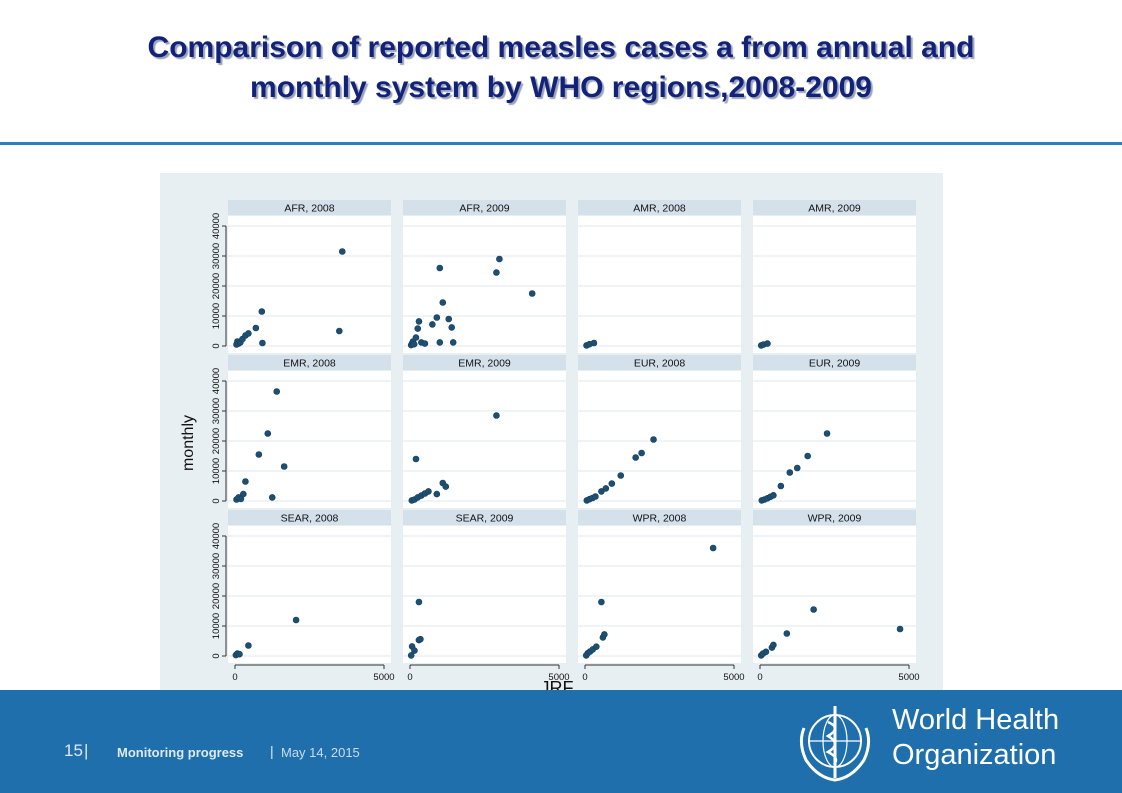 The image size is (1122, 793). What do you see at coordinates (976, 720) in the screenshot?
I see `organization-name-line1: World Health` at bounding box center [976, 720].